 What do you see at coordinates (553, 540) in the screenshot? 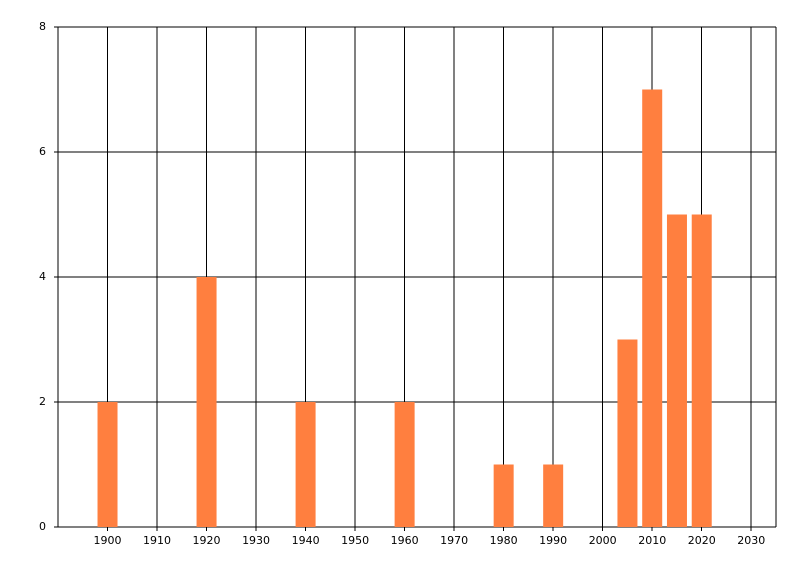
I see `x-tick-label: 1990` at bounding box center [553, 540].